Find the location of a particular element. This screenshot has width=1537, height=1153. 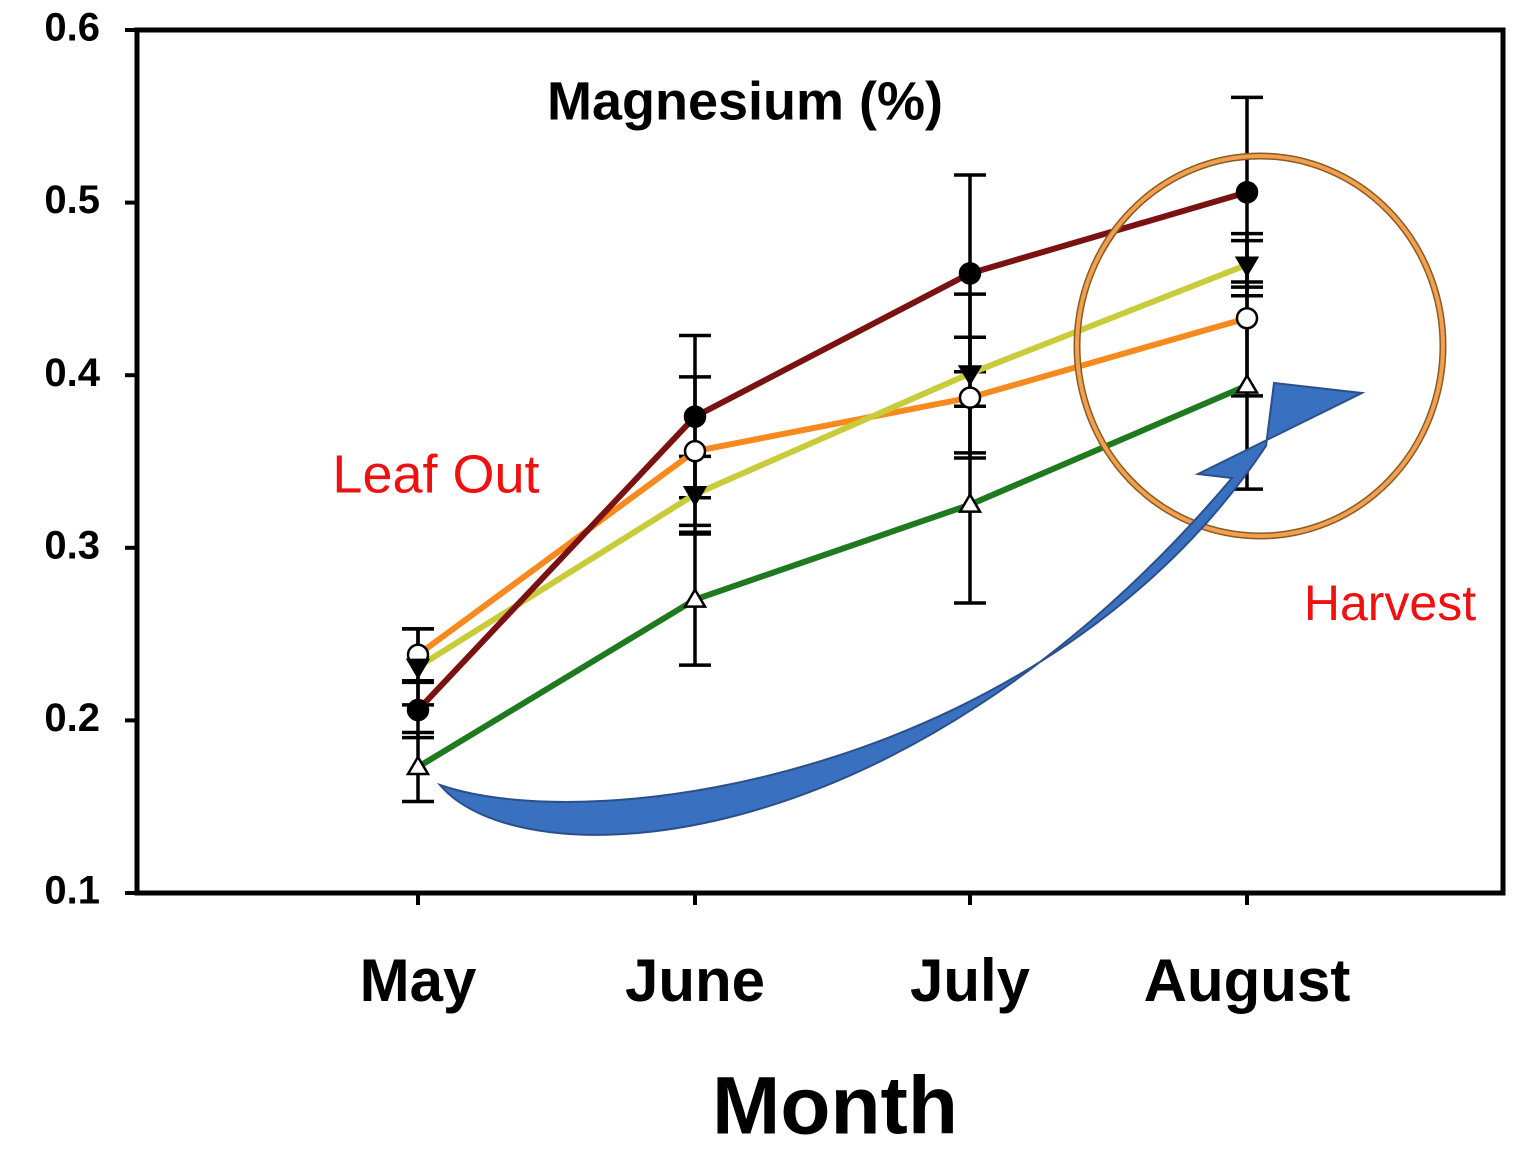

y-tick-label: 0.3 is located at coordinates (72, 545).